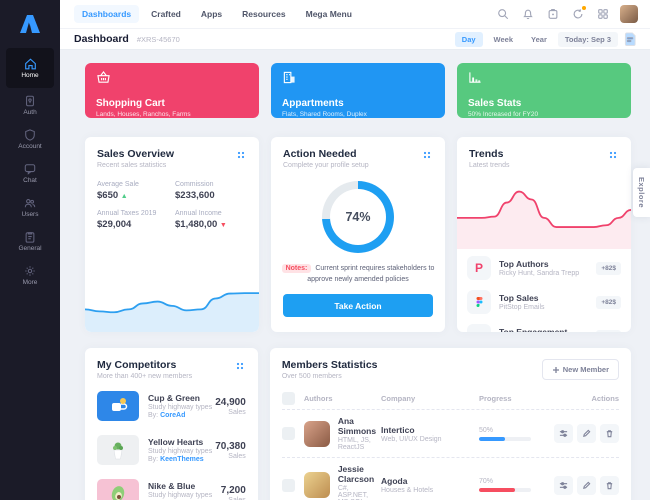  I want to click on card-subtitle: Latest trends, so click(489, 165).